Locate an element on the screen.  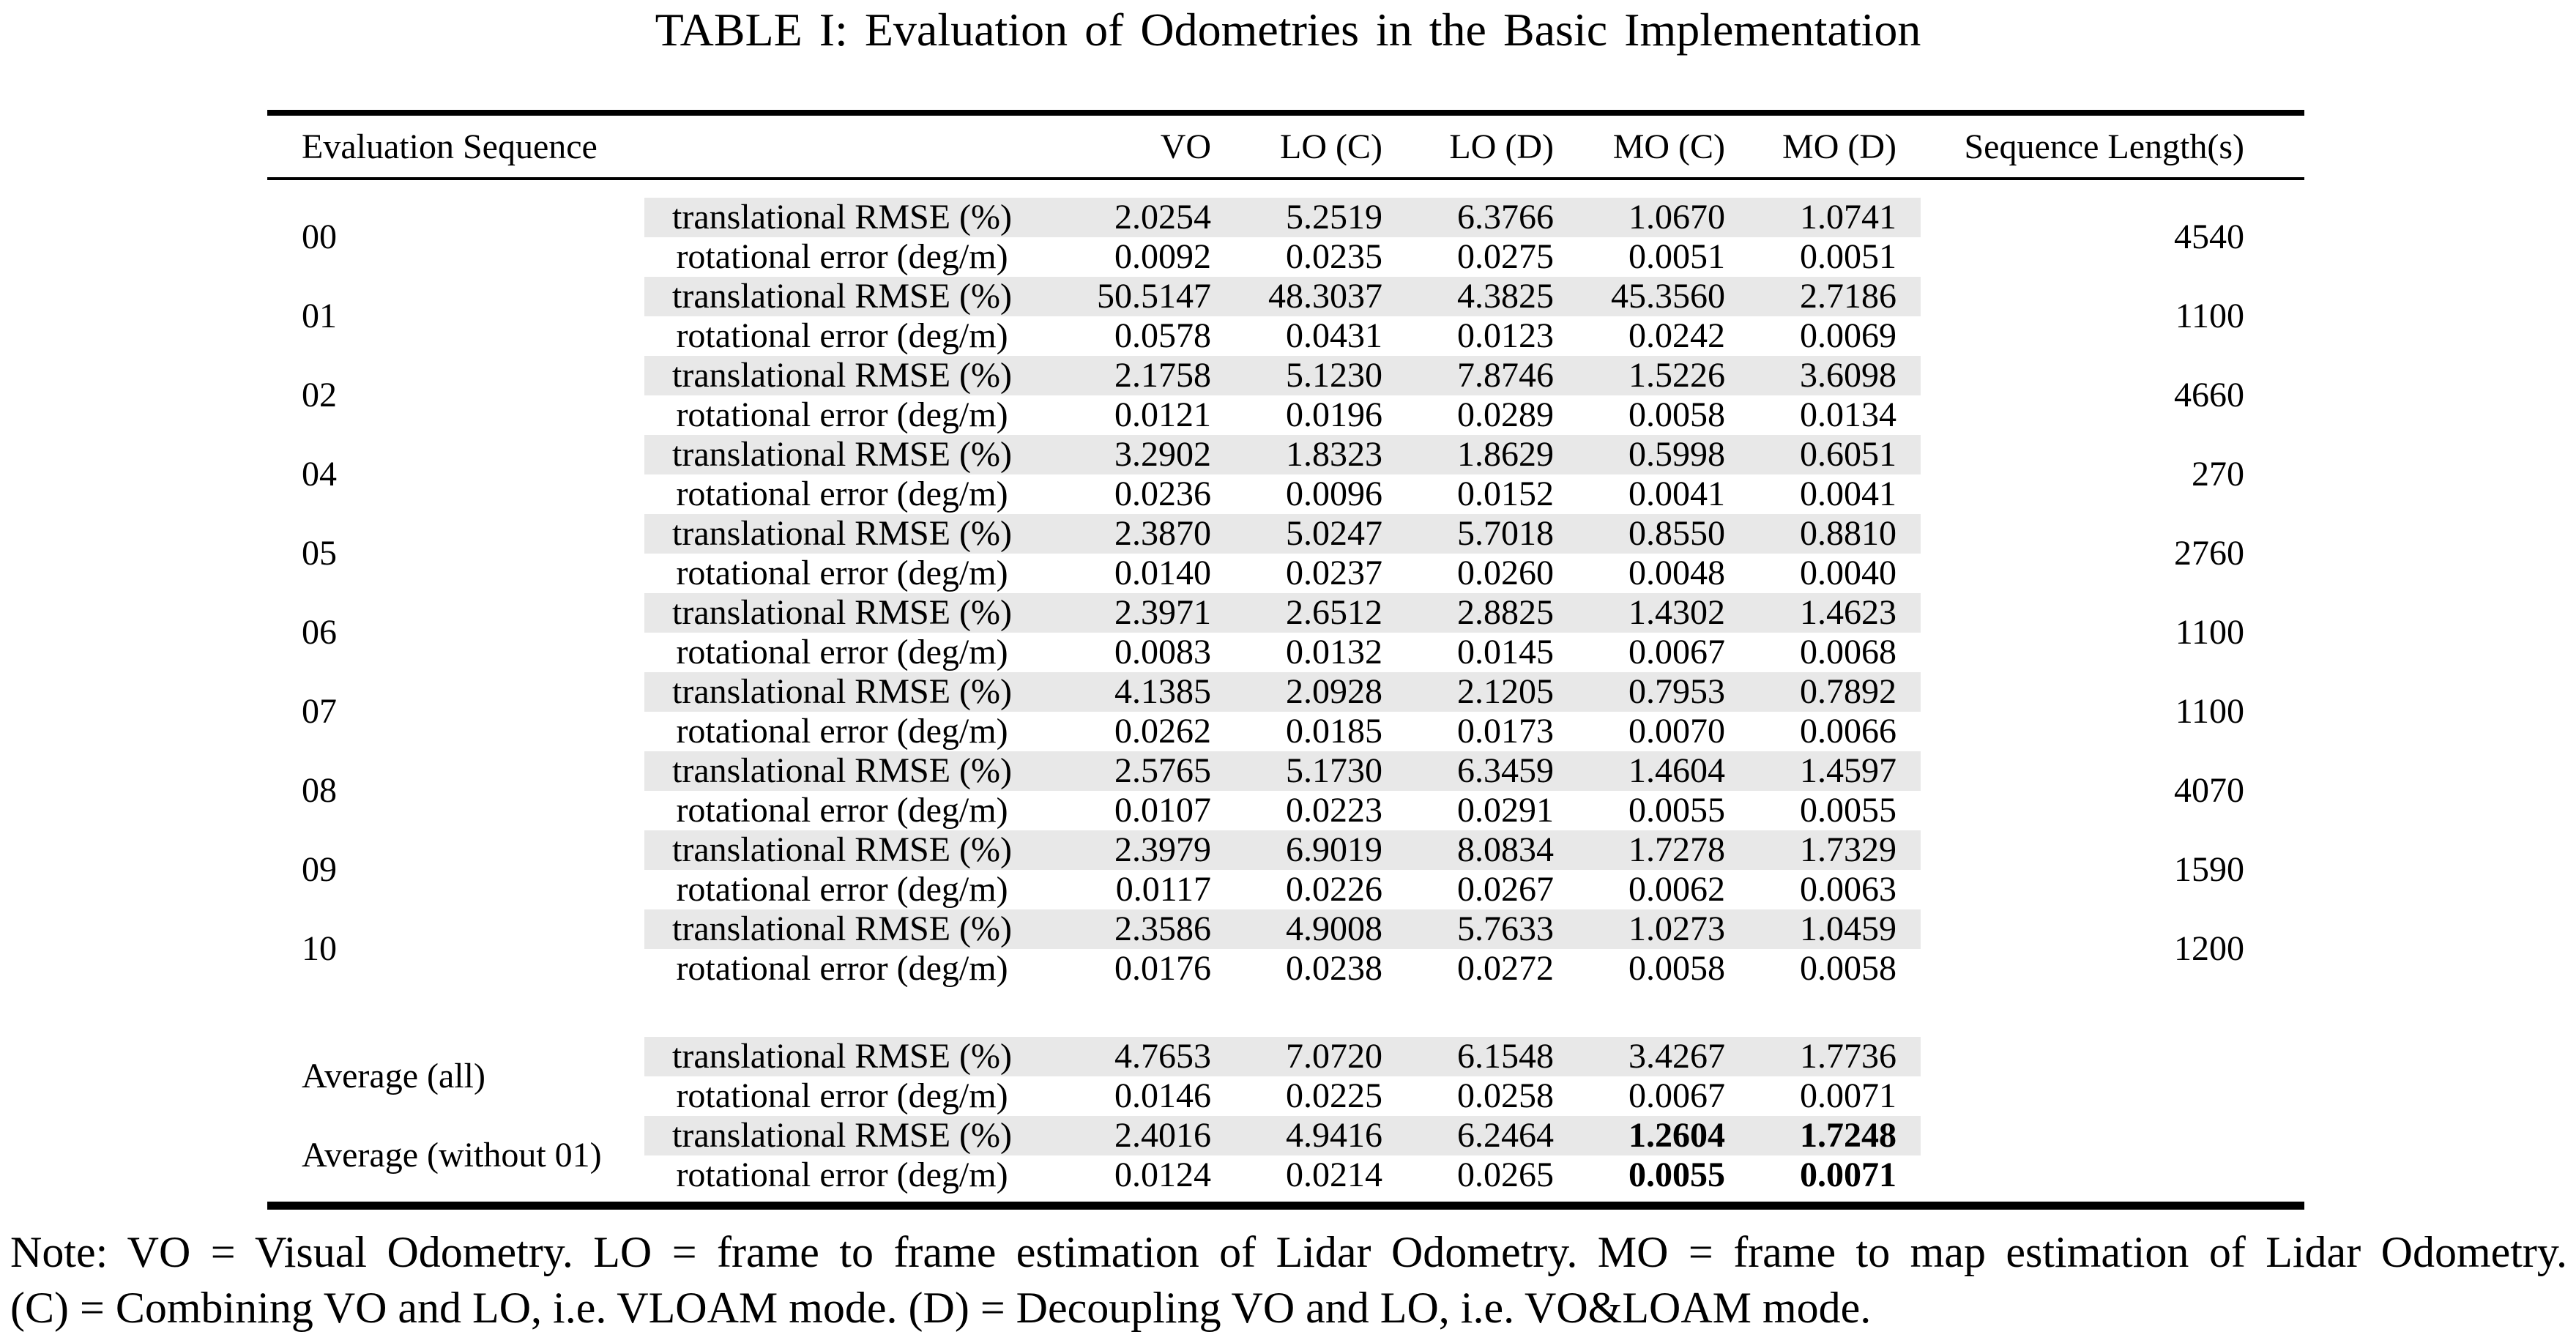
value-cell: 1.8629 is located at coordinates (1468, 455).